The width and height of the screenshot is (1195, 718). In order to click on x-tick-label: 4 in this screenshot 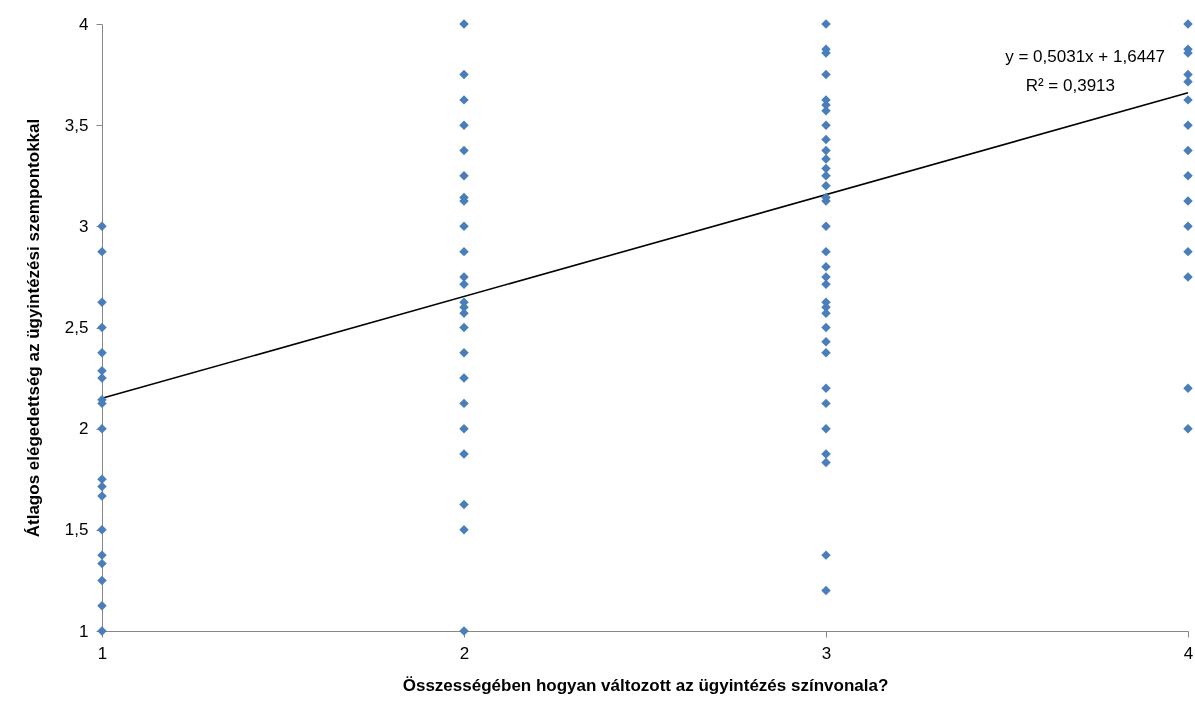, I will do `click(1188, 653)`.